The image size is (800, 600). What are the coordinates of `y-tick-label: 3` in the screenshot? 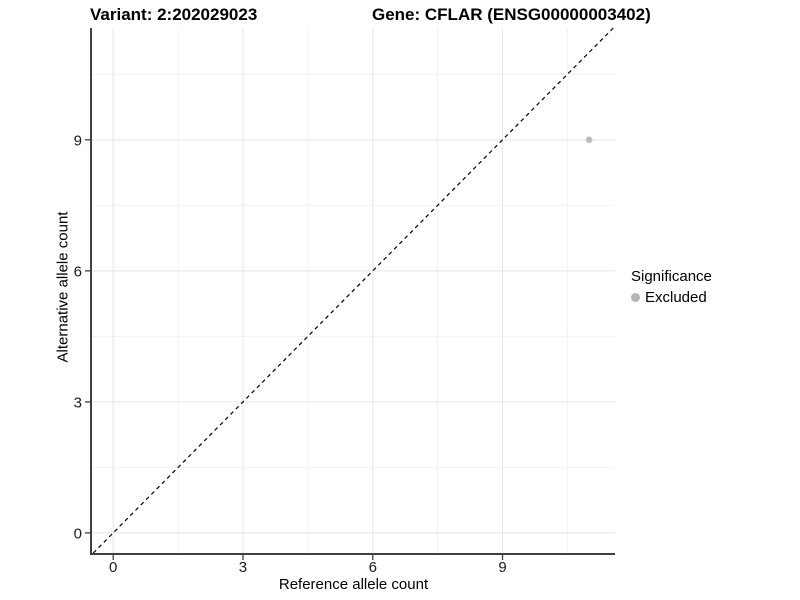 It's located at (78, 402).